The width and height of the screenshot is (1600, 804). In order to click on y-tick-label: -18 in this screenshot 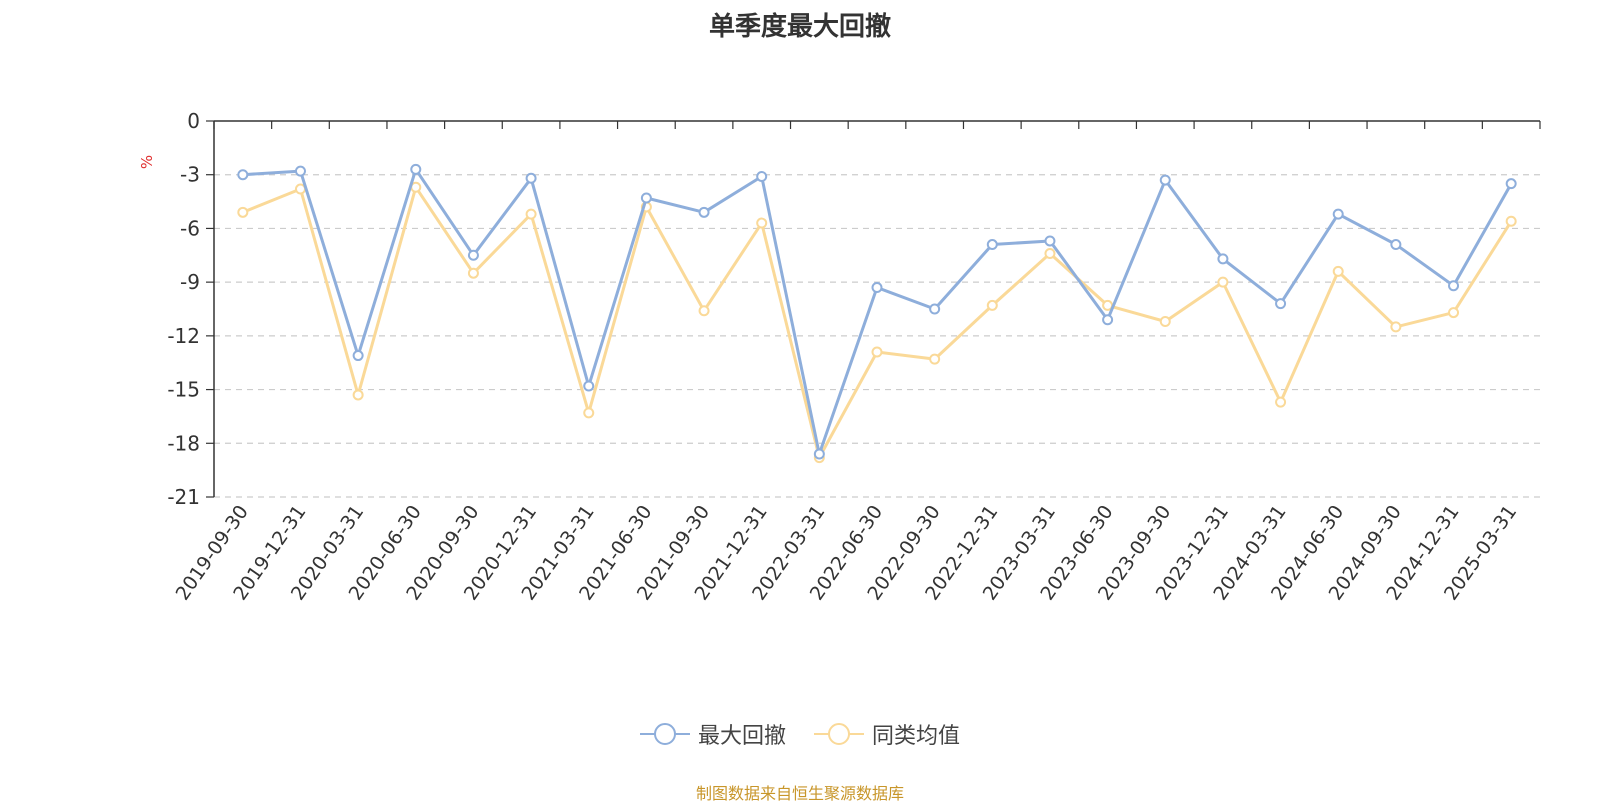, I will do `click(183, 443)`.